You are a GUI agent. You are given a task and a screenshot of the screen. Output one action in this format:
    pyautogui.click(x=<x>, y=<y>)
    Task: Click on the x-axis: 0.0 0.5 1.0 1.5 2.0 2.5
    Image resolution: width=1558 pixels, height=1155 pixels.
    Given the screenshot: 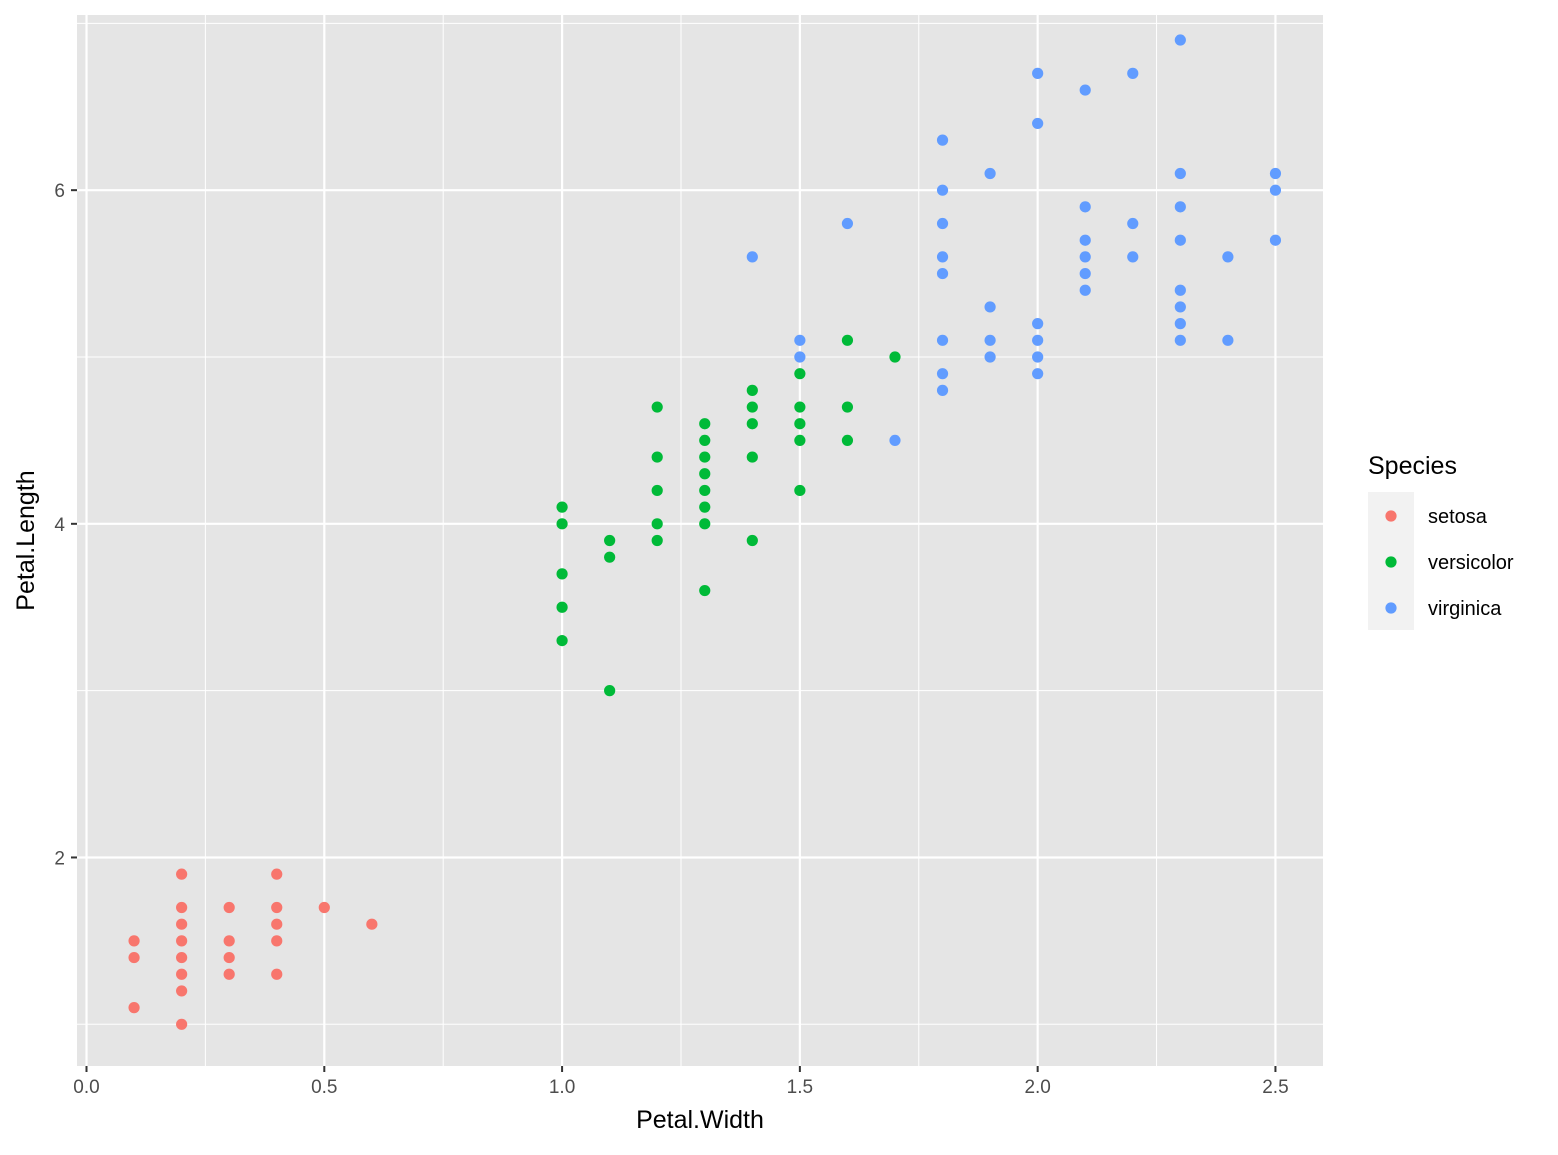 What is the action you would take?
    pyautogui.click(x=681, y=1082)
    